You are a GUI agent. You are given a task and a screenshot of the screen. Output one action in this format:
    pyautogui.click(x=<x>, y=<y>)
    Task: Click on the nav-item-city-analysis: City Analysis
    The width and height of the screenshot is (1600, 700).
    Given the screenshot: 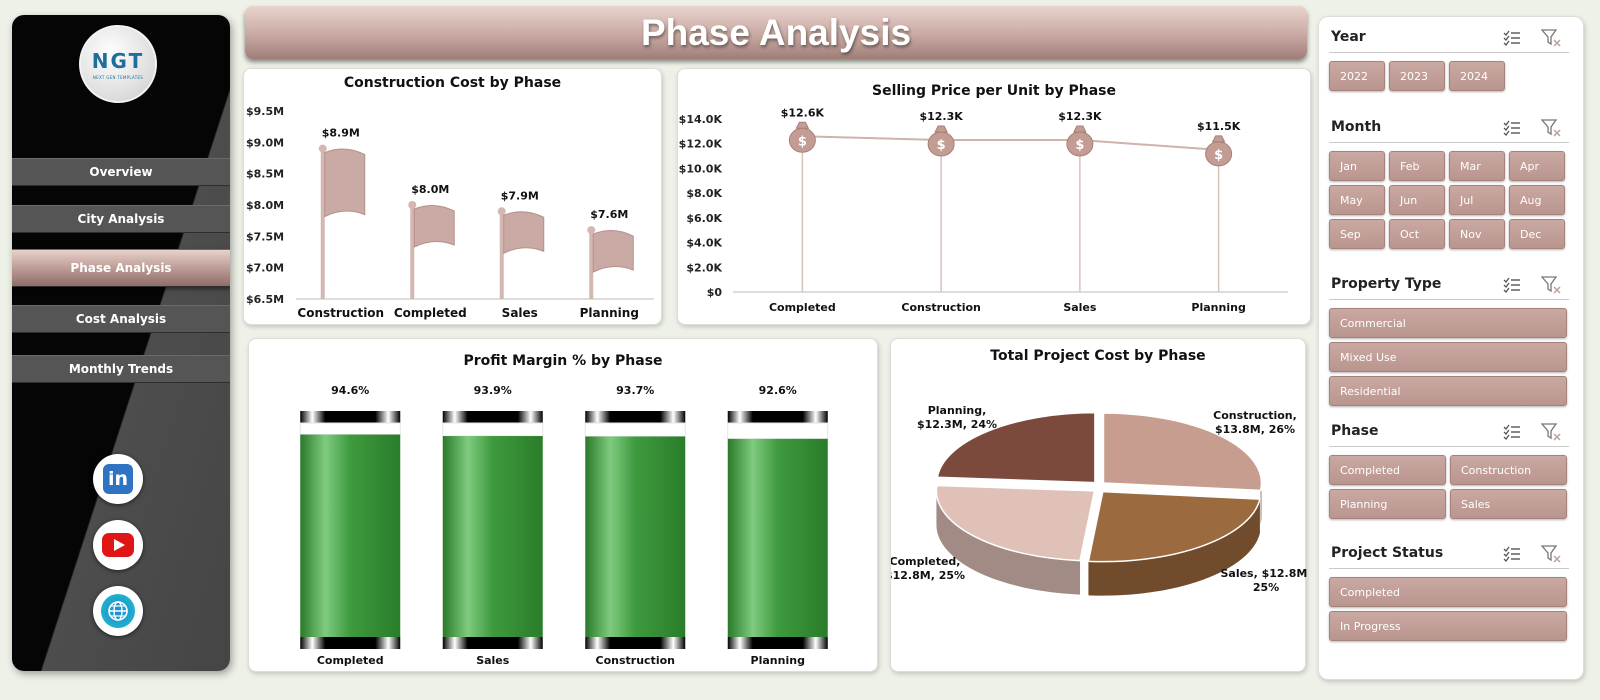 What is the action you would take?
    pyautogui.click(x=121, y=219)
    